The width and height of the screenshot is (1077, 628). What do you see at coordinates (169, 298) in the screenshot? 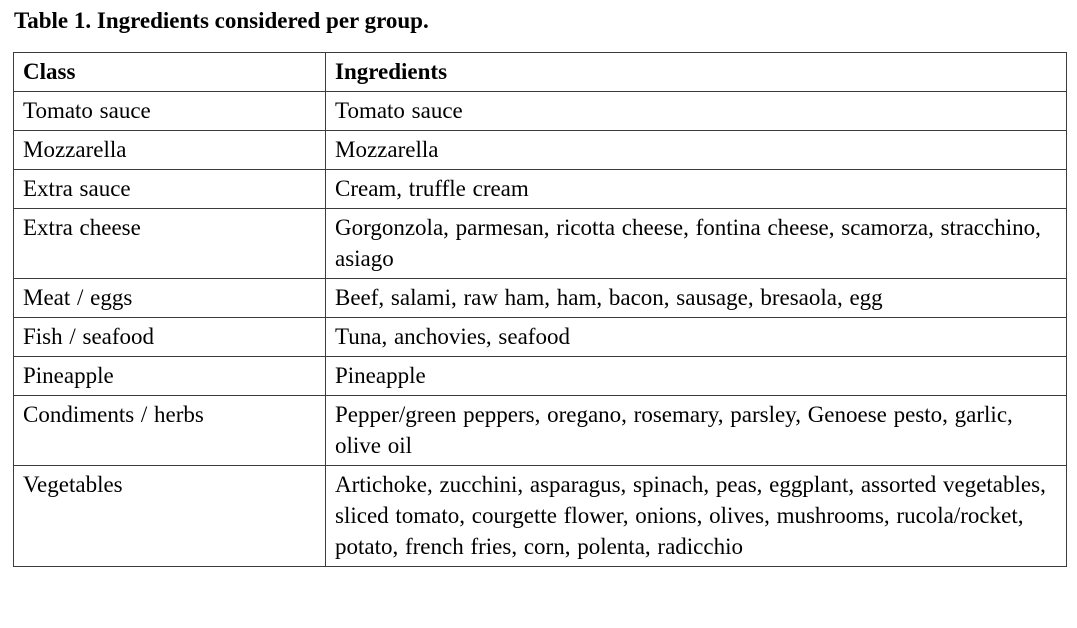
I see `class-cell: Meat / eggs` at bounding box center [169, 298].